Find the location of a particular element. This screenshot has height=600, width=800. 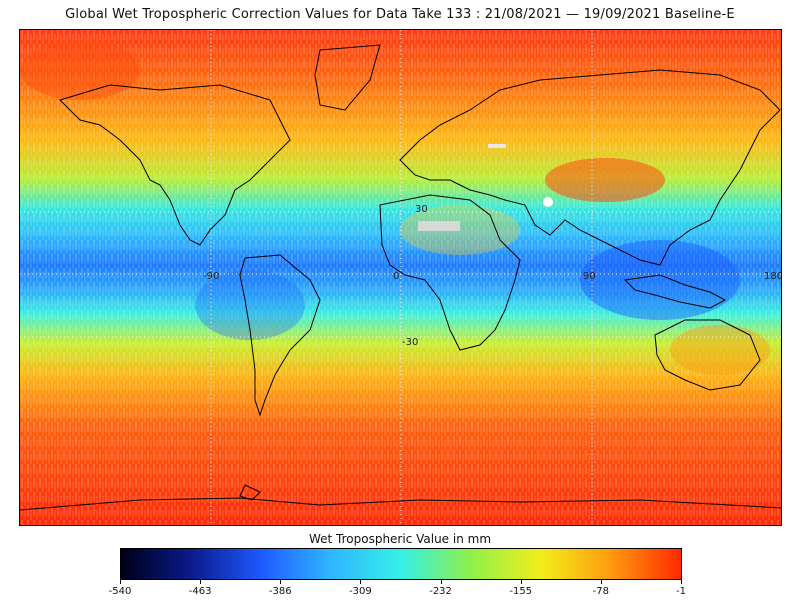

australia-region is located at coordinates (720, 350).